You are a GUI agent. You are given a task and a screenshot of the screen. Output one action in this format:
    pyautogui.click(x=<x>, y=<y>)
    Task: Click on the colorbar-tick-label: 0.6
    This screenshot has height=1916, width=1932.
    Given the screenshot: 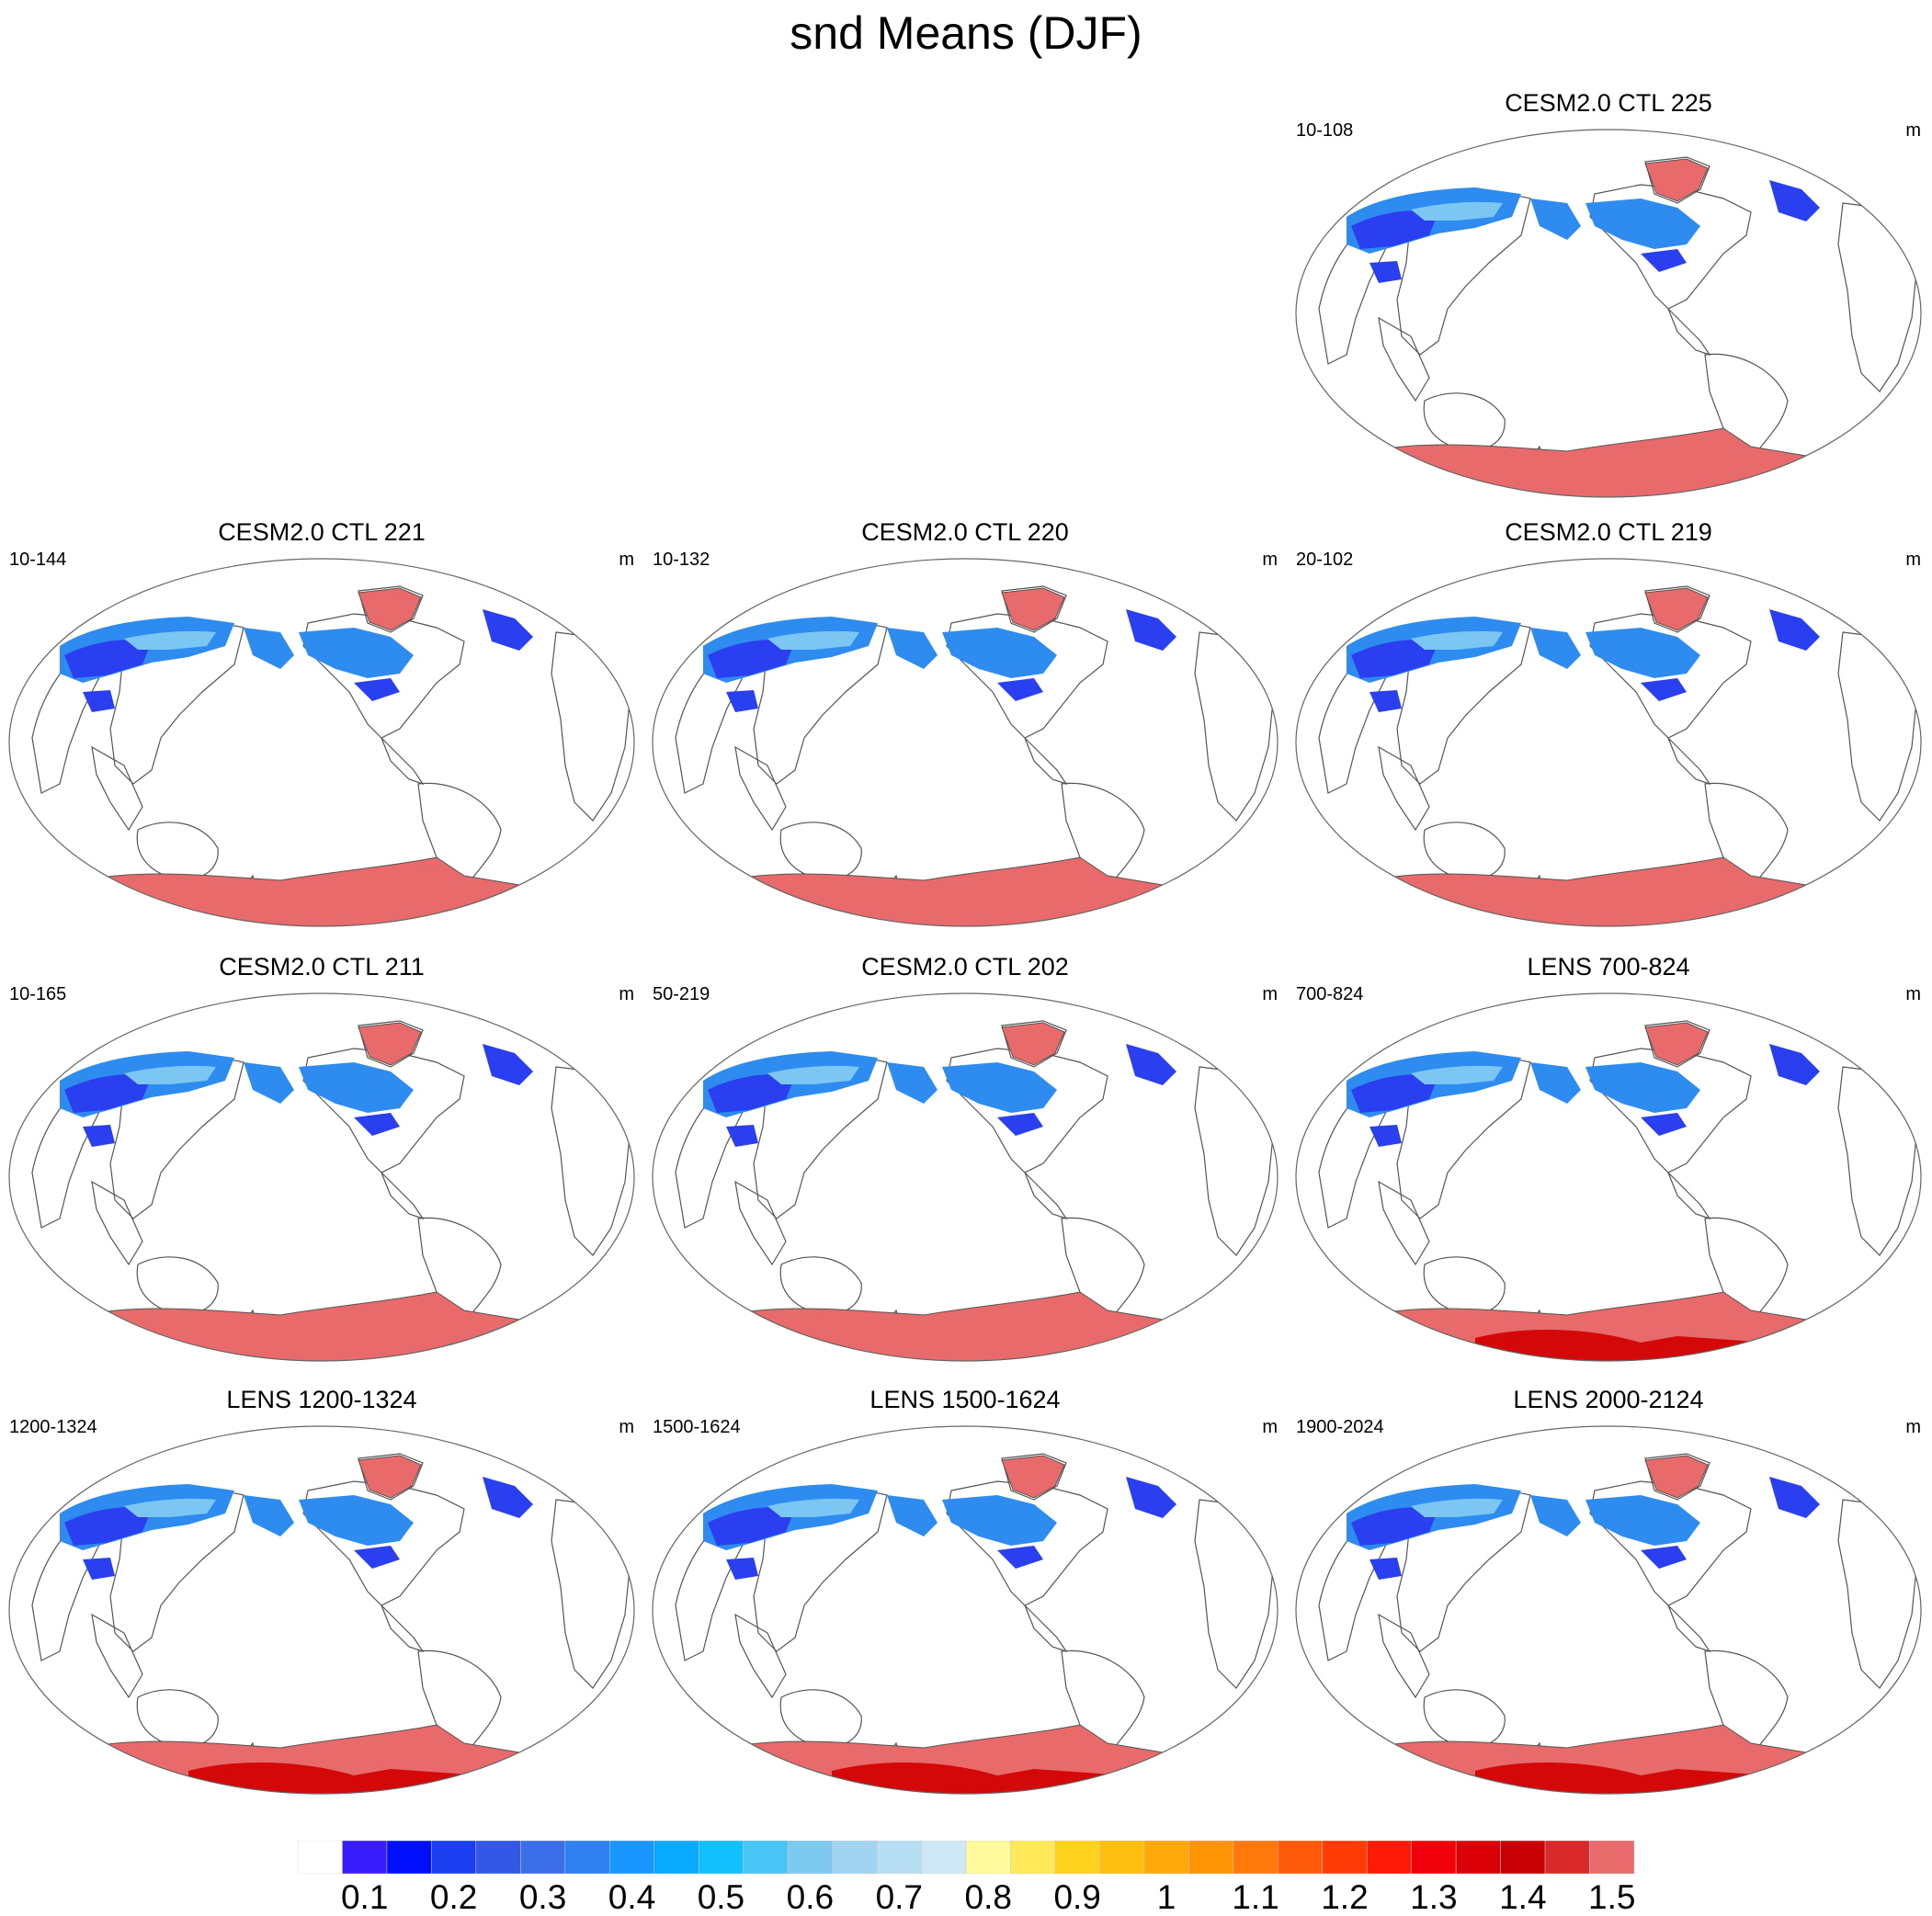 What is the action you would take?
    pyautogui.click(x=811, y=1897)
    